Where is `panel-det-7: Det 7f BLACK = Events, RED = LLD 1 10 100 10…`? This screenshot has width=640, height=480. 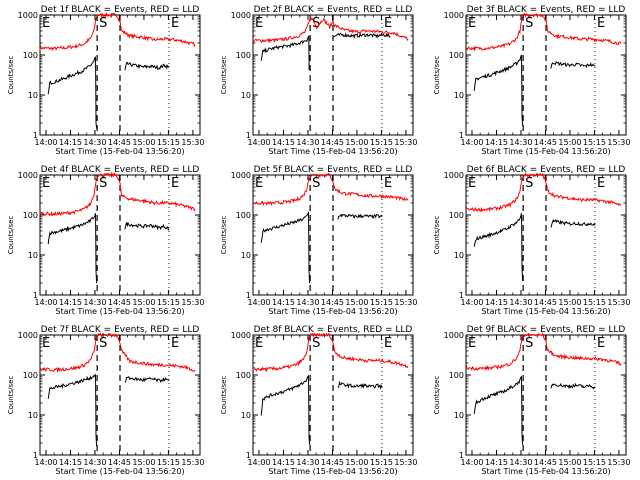
panel-det-7: Det 7f BLACK = Events, RED = LLD 1 10 100 10… is located at coordinates (105, 400).